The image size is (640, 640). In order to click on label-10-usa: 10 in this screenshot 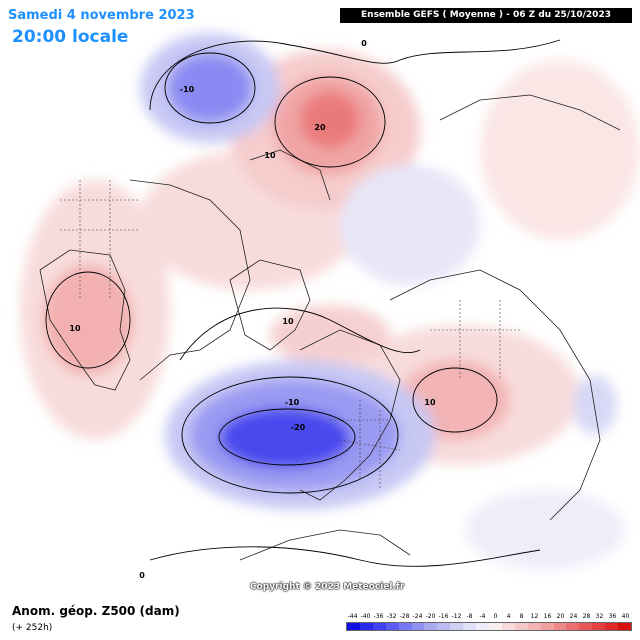, I will do `click(75, 328)`.